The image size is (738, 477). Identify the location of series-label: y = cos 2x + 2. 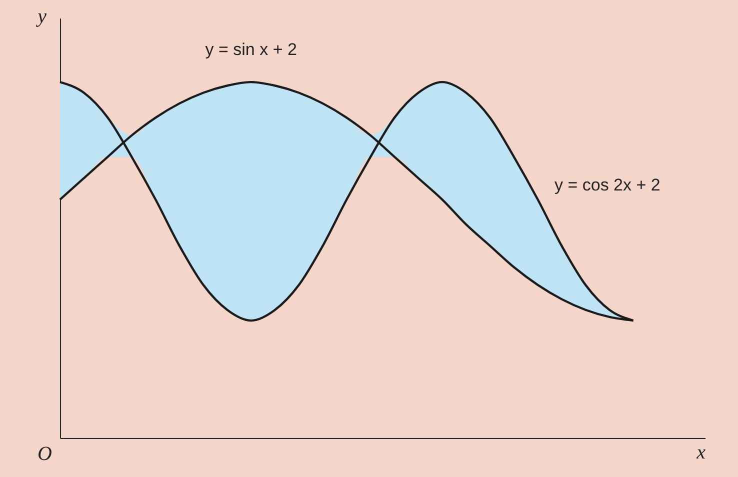
(607, 184).